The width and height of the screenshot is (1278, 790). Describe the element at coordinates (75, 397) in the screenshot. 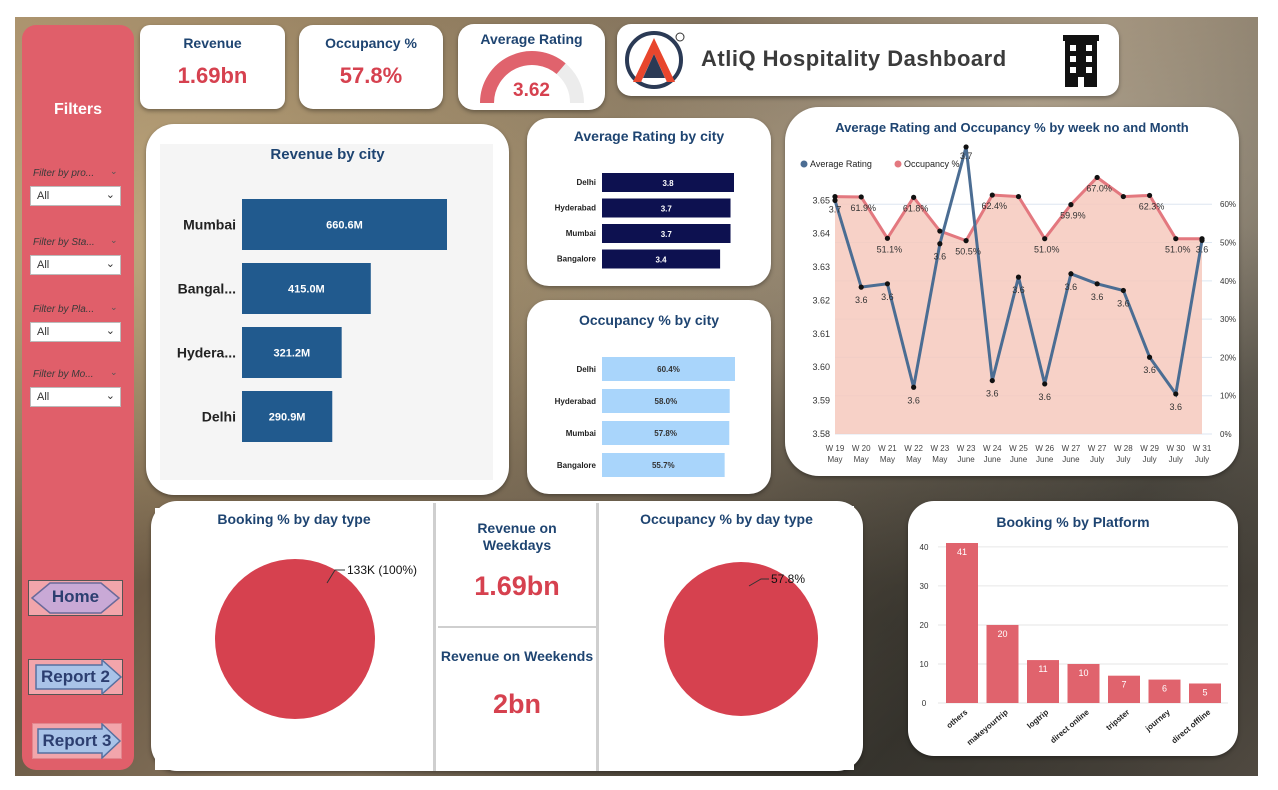

I see `filter-month-dropdown: All ⌄` at that location.